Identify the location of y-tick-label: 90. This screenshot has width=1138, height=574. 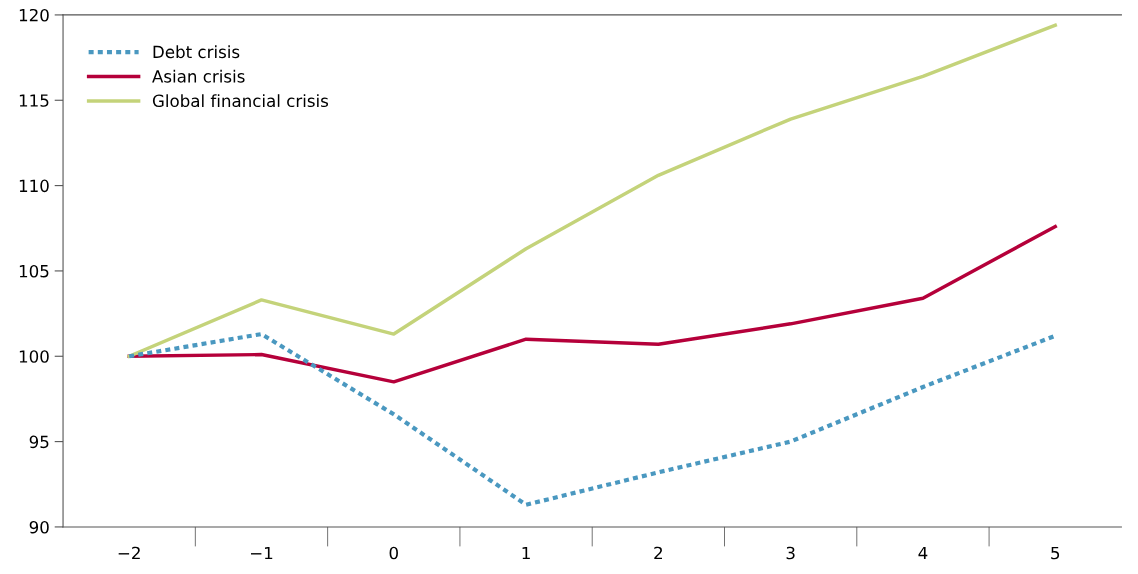
(39, 527).